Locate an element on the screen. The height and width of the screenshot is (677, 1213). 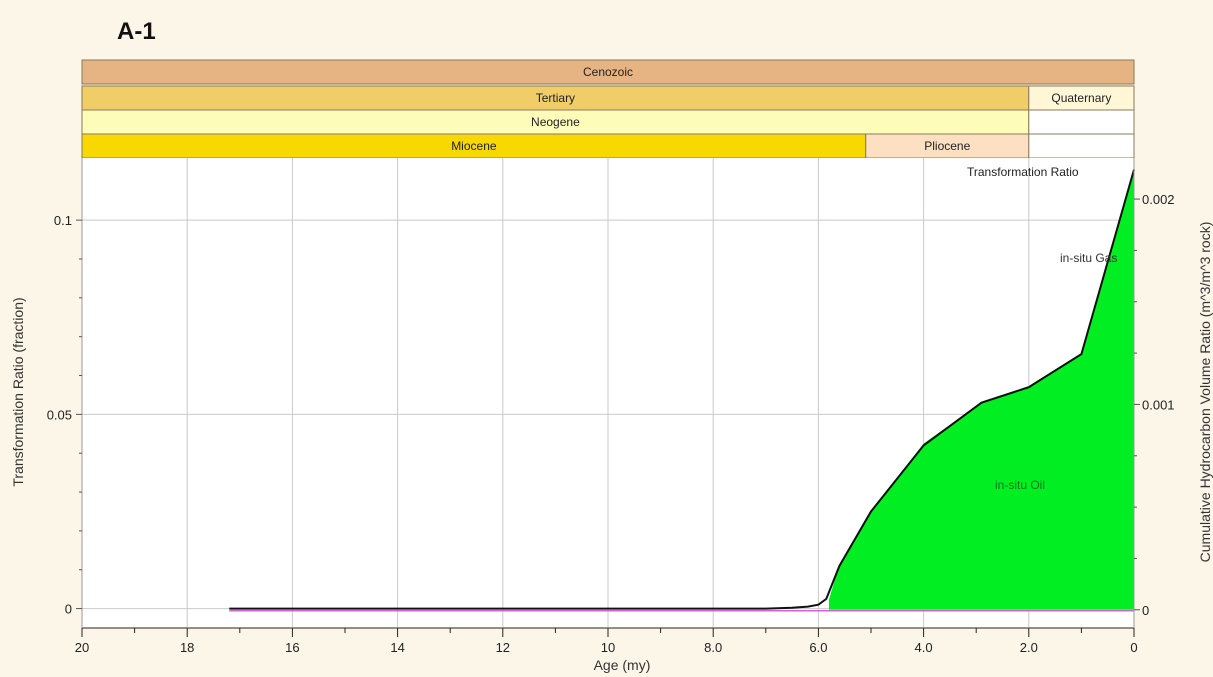
x-tick-label: 6.0 is located at coordinates (818, 647).